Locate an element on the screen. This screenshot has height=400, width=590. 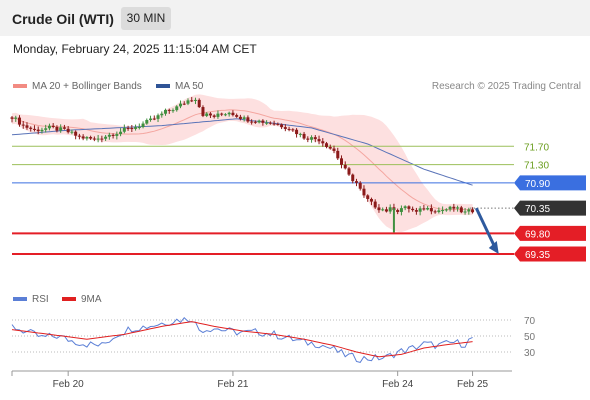
level-69-35-tag is located at coordinates (550, 254).